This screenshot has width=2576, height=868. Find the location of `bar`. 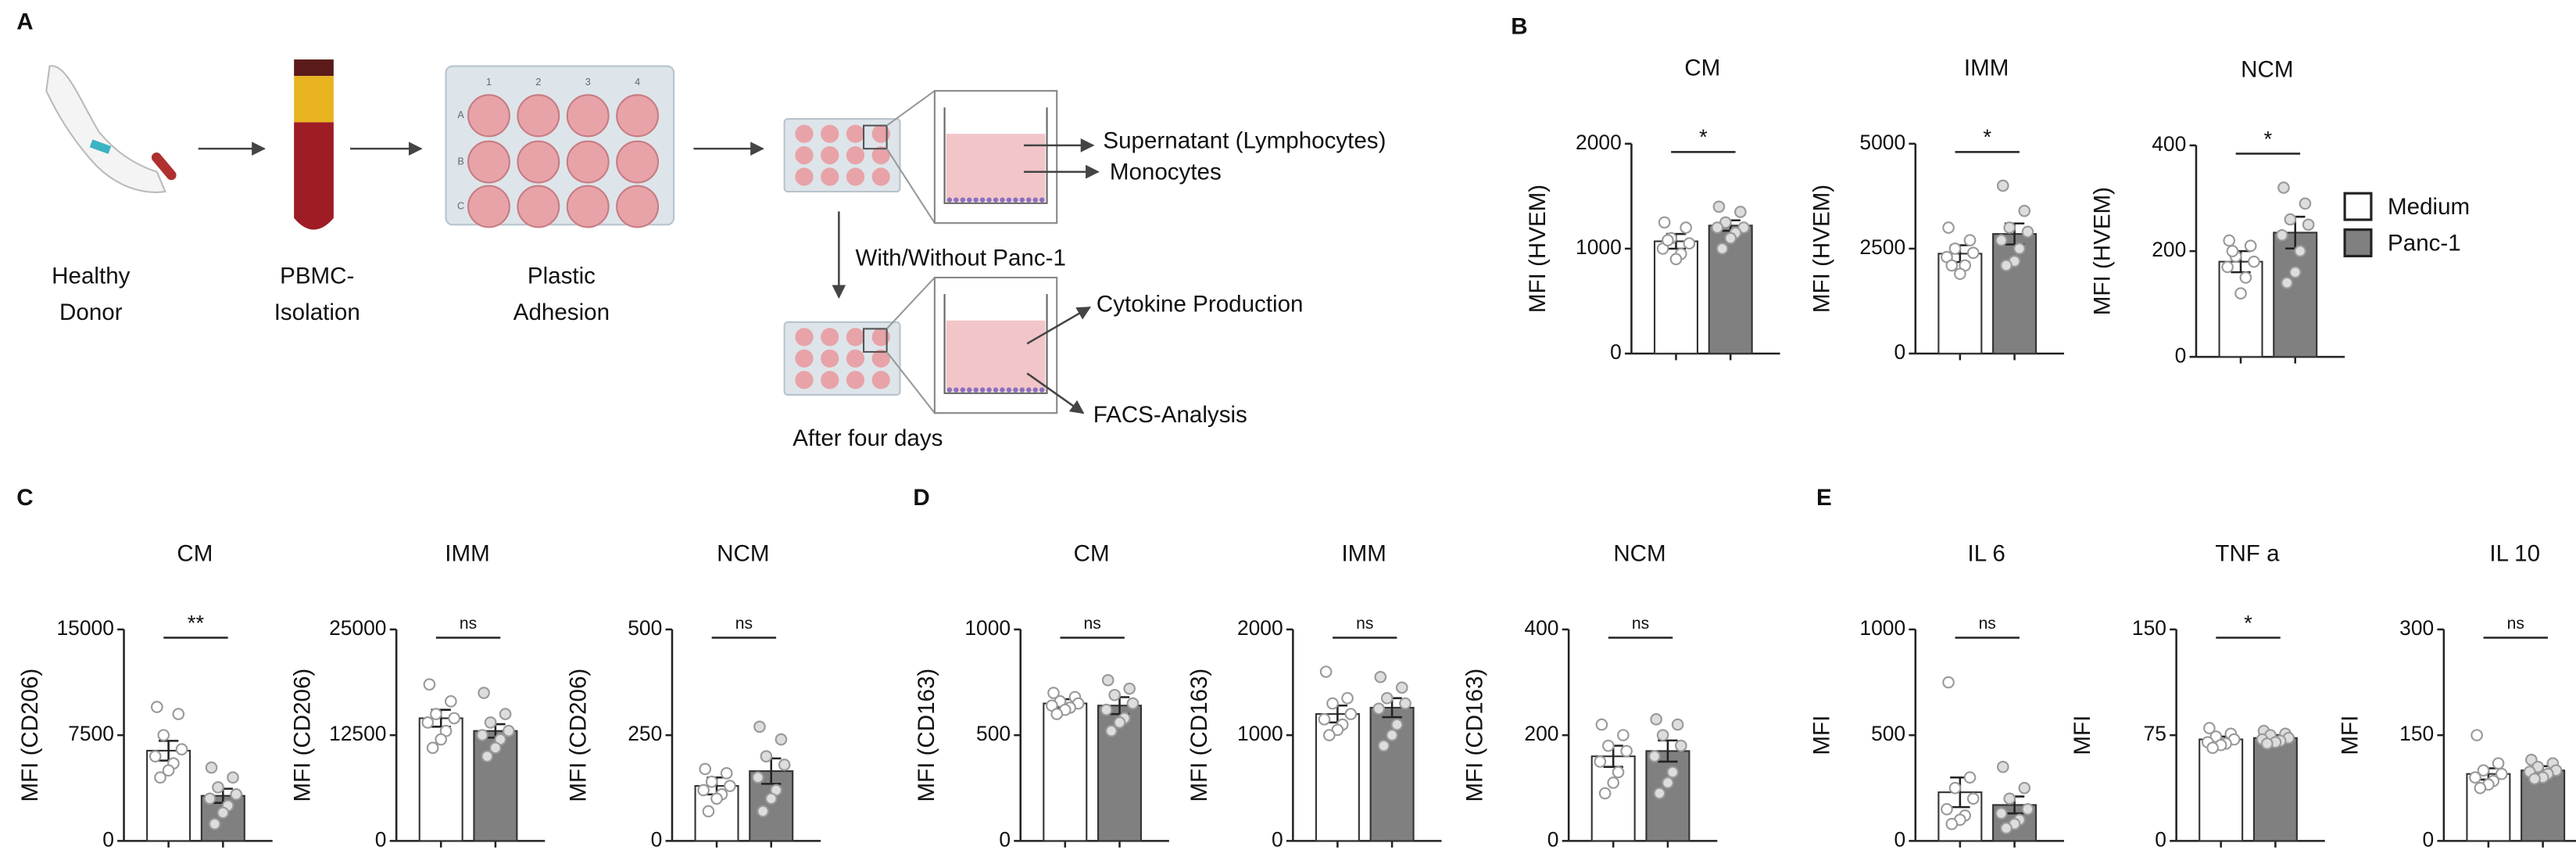

bar is located at coordinates (1065, 772).